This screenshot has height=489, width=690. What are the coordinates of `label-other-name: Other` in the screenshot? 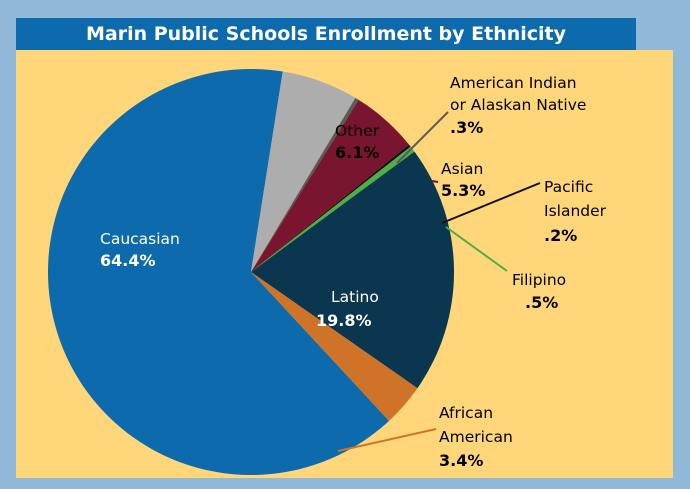 It's located at (357, 131).